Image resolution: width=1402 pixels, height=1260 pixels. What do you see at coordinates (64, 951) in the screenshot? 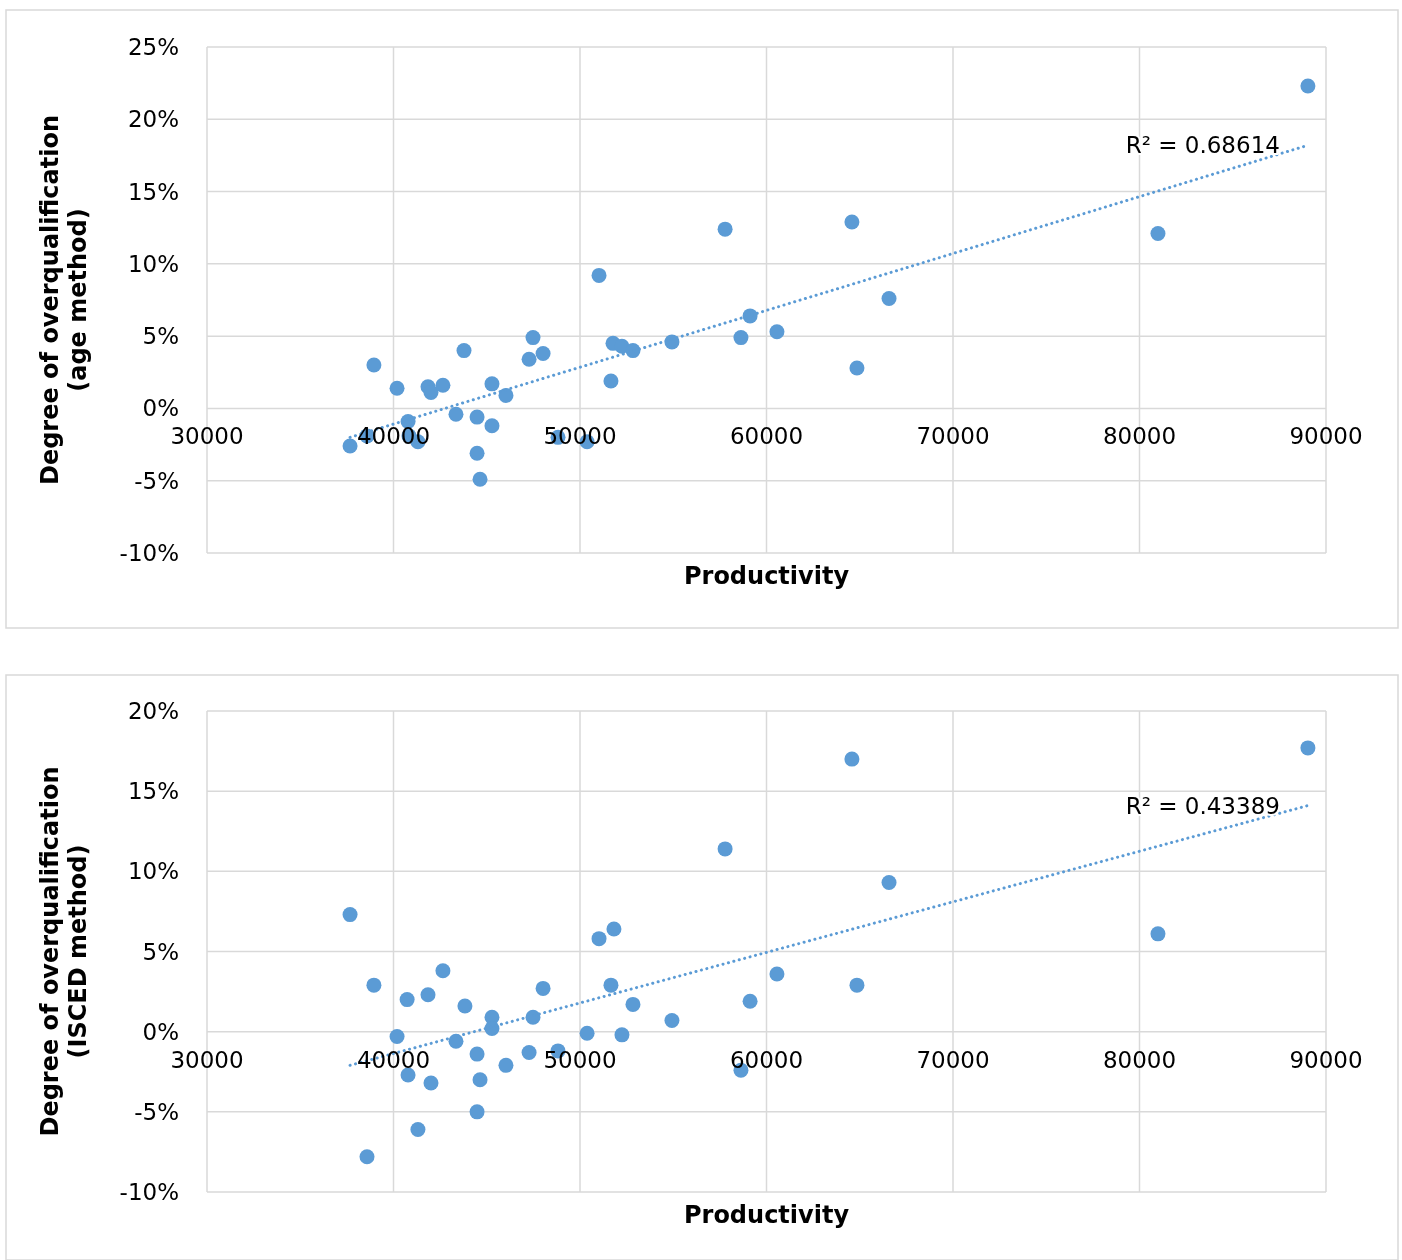
I see `y-axis-title: Degree of overqualification (ISCED method)` at bounding box center [64, 951].